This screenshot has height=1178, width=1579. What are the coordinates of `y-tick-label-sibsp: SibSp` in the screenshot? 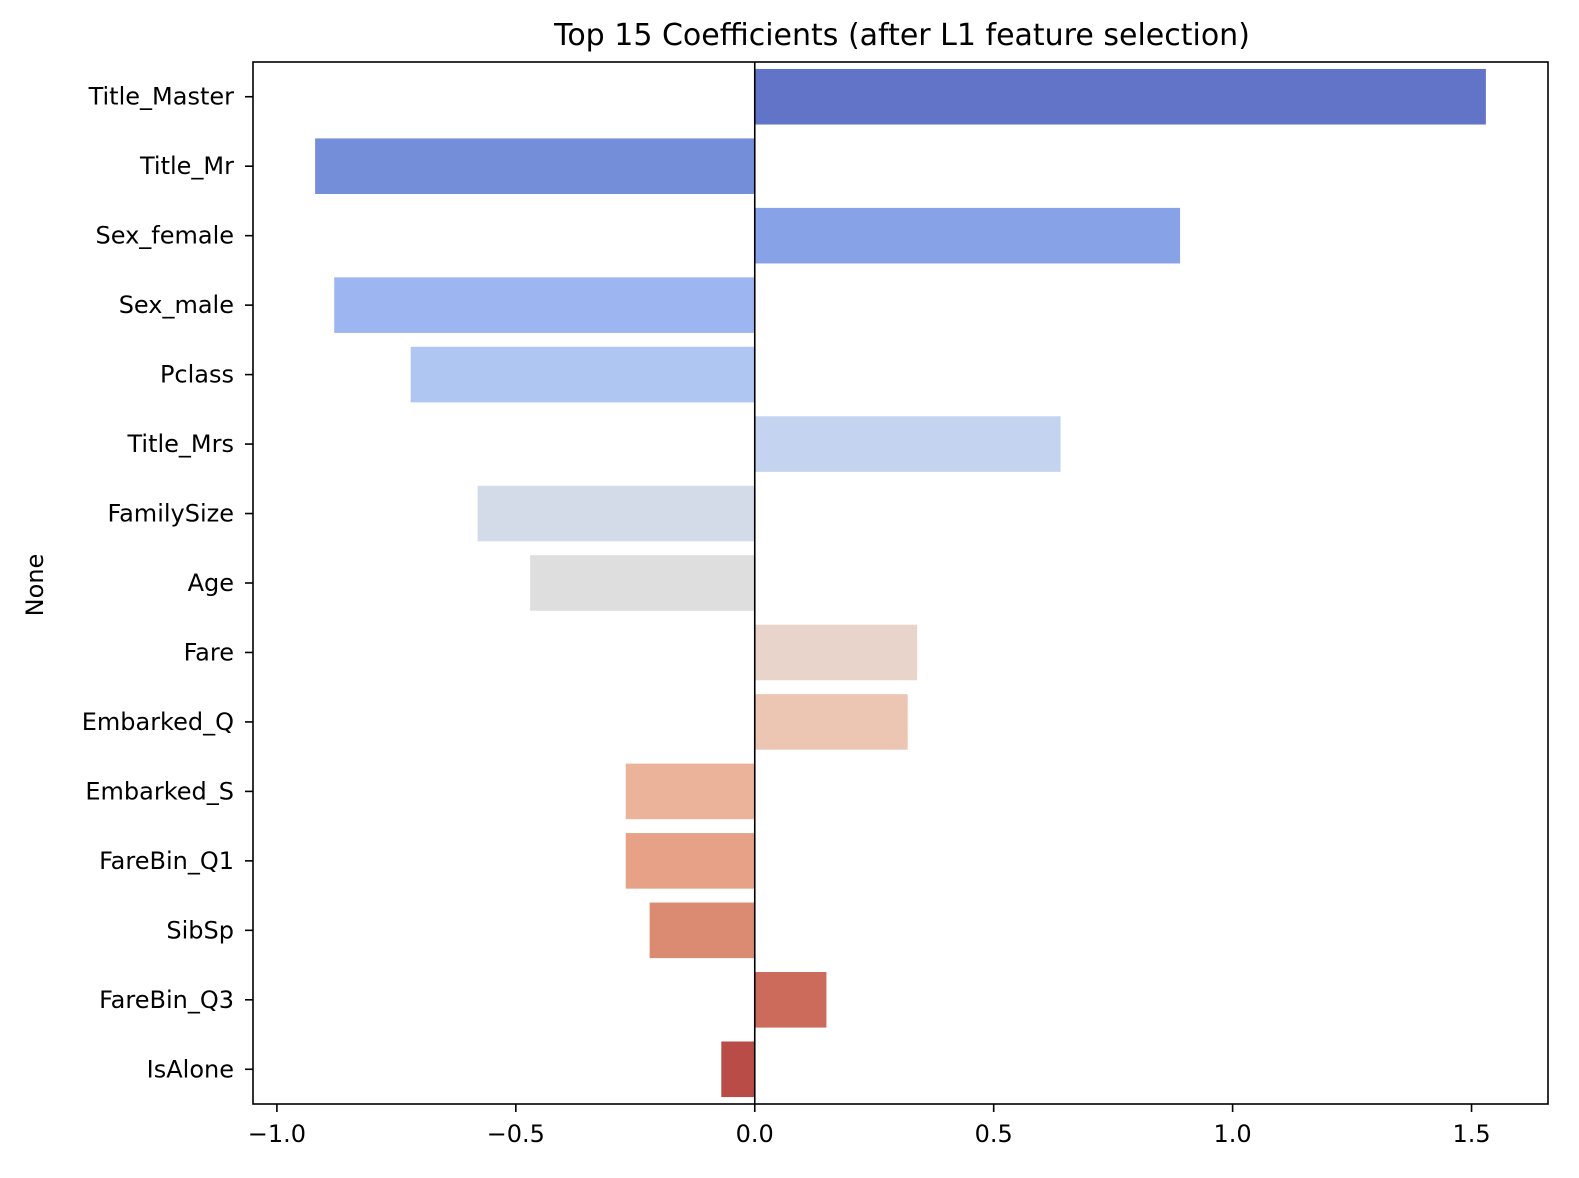 It's located at (200, 930).